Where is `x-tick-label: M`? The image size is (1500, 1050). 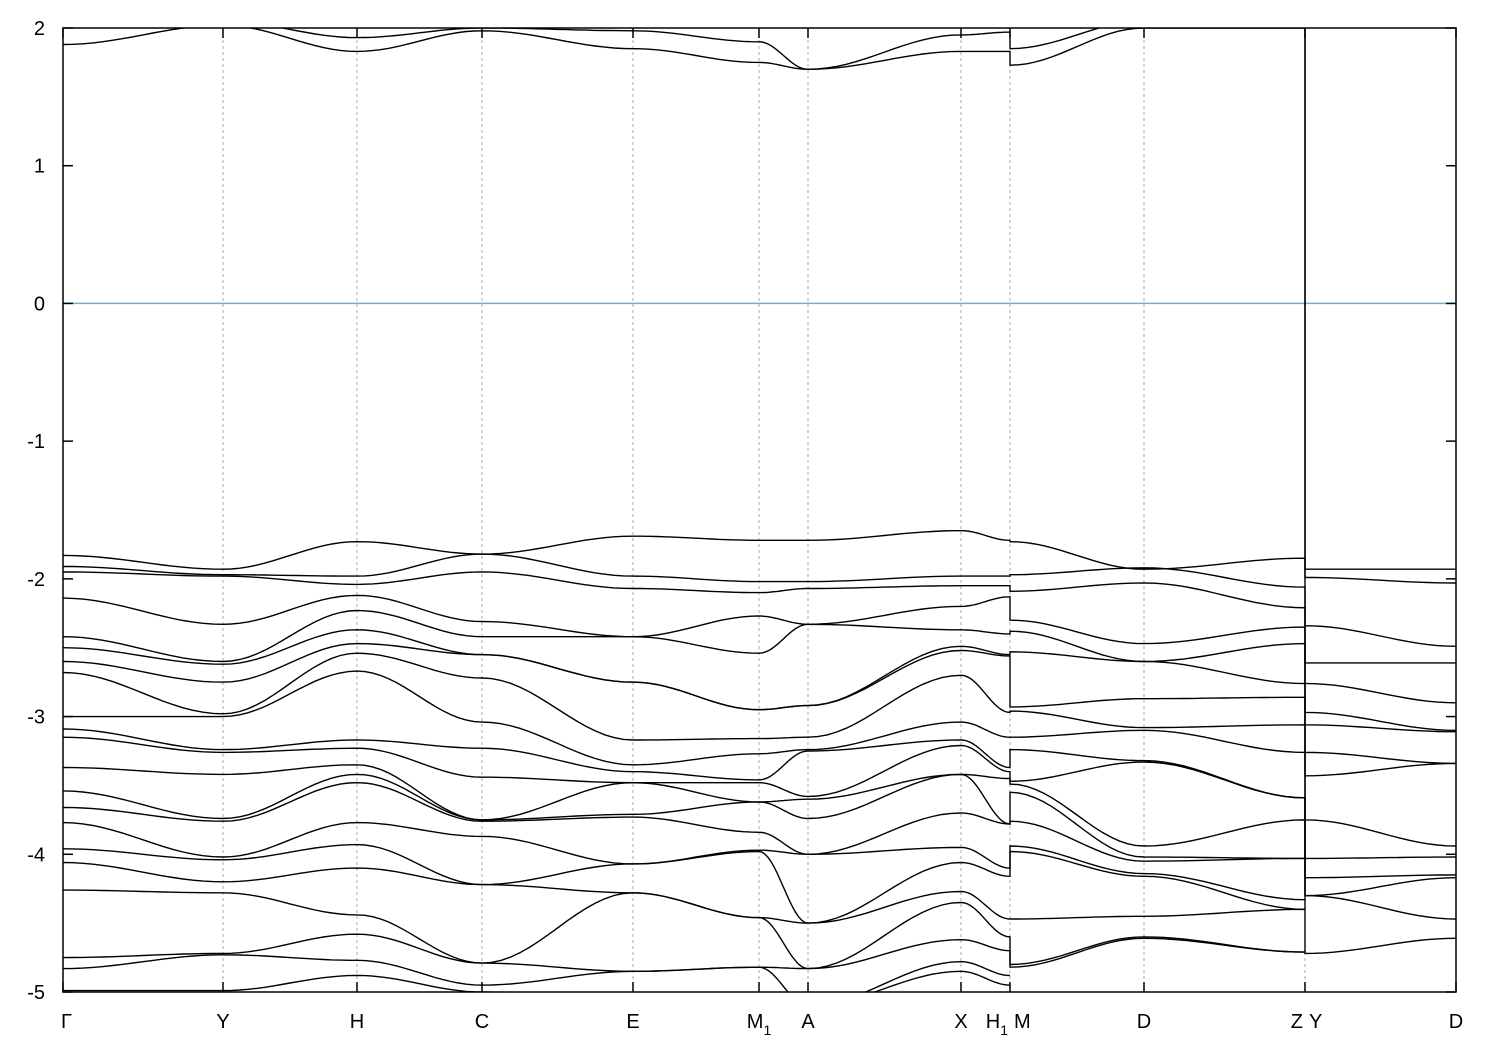 x-tick-label: M is located at coordinates (1022, 1022).